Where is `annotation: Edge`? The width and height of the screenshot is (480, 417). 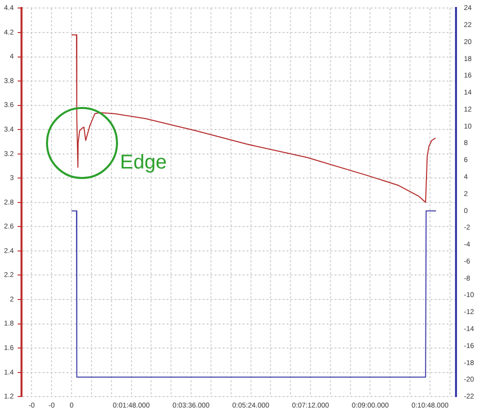 annotation: Edge is located at coordinates (143, 163).